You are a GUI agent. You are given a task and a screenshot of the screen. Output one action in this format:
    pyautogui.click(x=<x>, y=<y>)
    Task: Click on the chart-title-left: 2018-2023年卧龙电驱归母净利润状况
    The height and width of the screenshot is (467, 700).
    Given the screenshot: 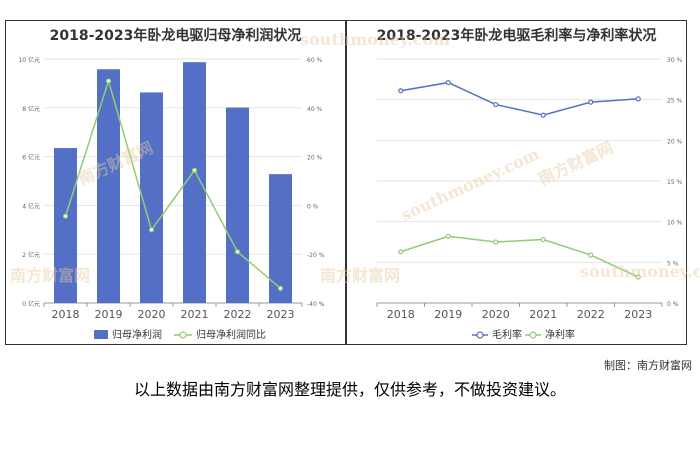 What is the action you would take?
    pyautogui.click(x=175, y=36)
    